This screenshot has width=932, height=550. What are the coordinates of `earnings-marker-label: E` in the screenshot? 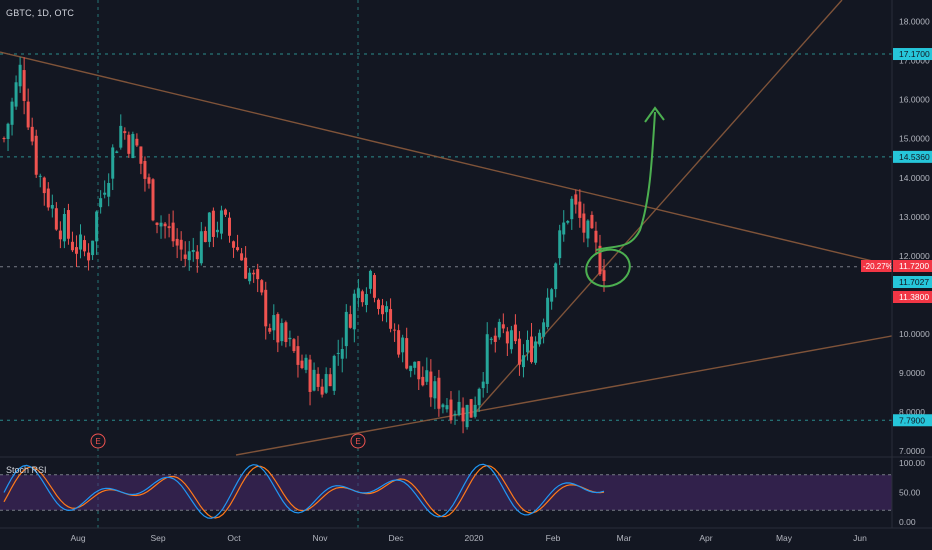 It's located at (357, 441).